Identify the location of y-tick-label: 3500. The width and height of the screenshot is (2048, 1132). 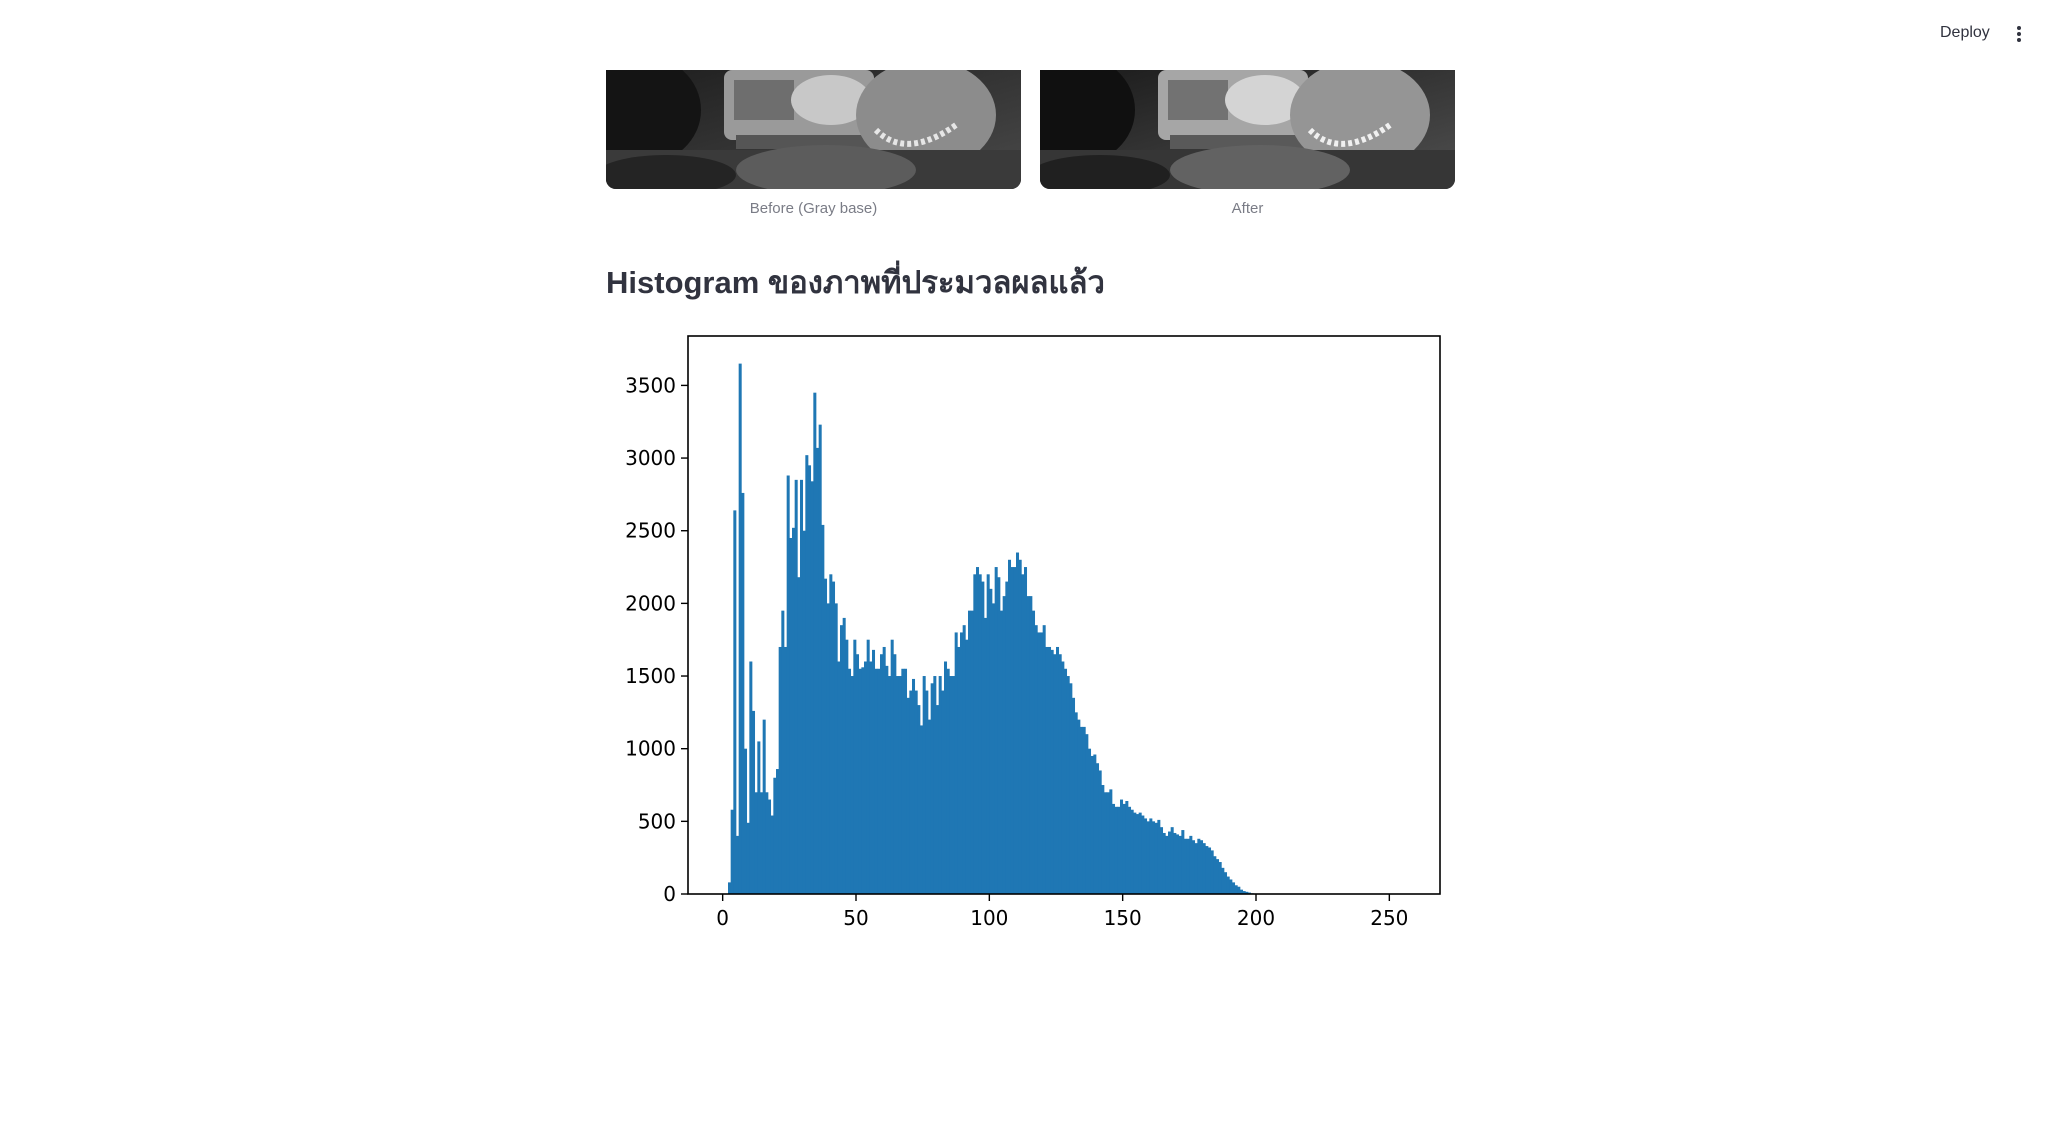
(650, 385).